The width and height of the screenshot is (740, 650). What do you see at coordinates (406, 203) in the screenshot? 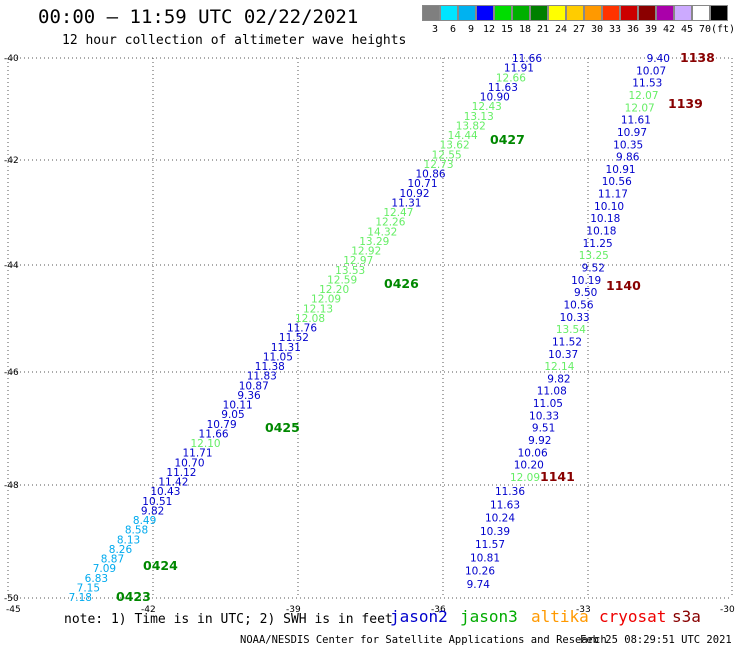
I see `wave-height-label: 11.31` at bounding box center [406, 203].